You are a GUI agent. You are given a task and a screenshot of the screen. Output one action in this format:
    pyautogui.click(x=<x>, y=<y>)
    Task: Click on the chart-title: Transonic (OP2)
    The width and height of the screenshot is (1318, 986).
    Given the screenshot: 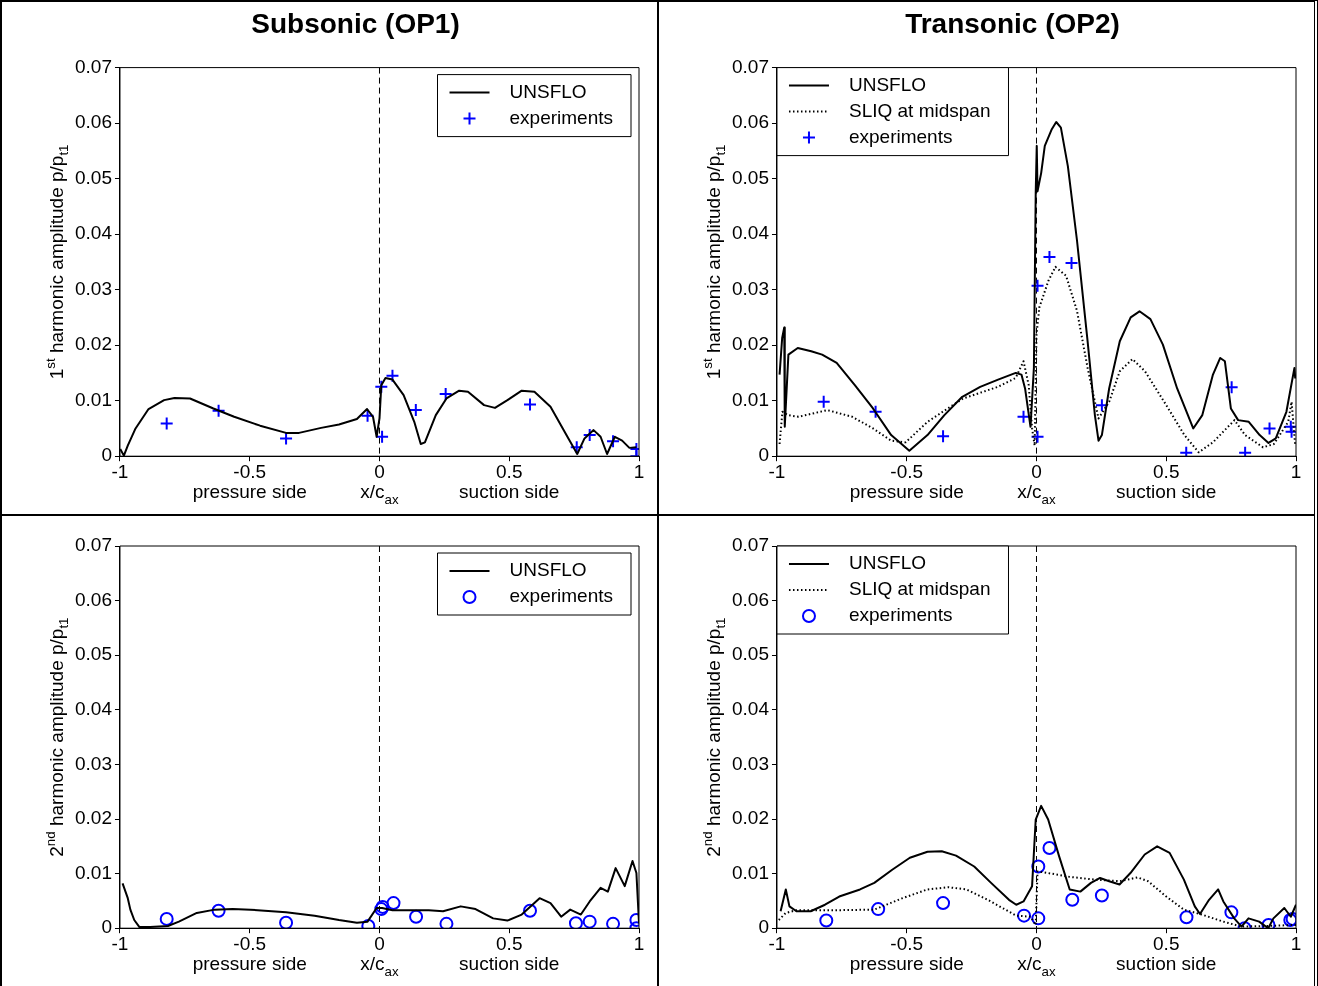 What is the action you would take?
    pyautogui.click(x=1012, y=23)
    